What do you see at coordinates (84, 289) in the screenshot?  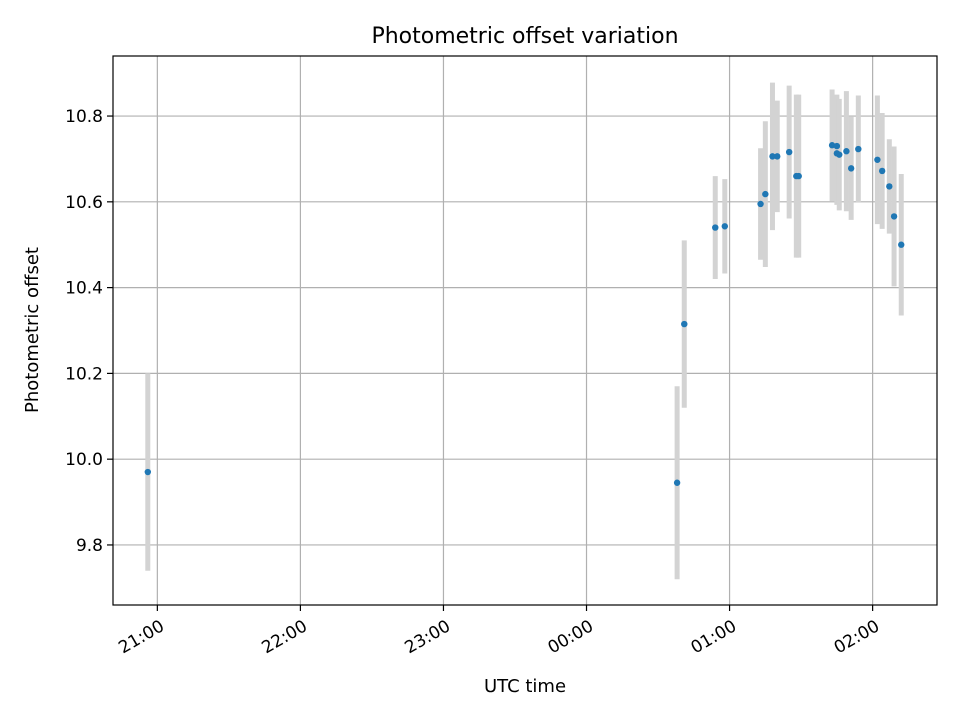 I see `y-tick-label: 10.4` at bounding box center [84, 289].